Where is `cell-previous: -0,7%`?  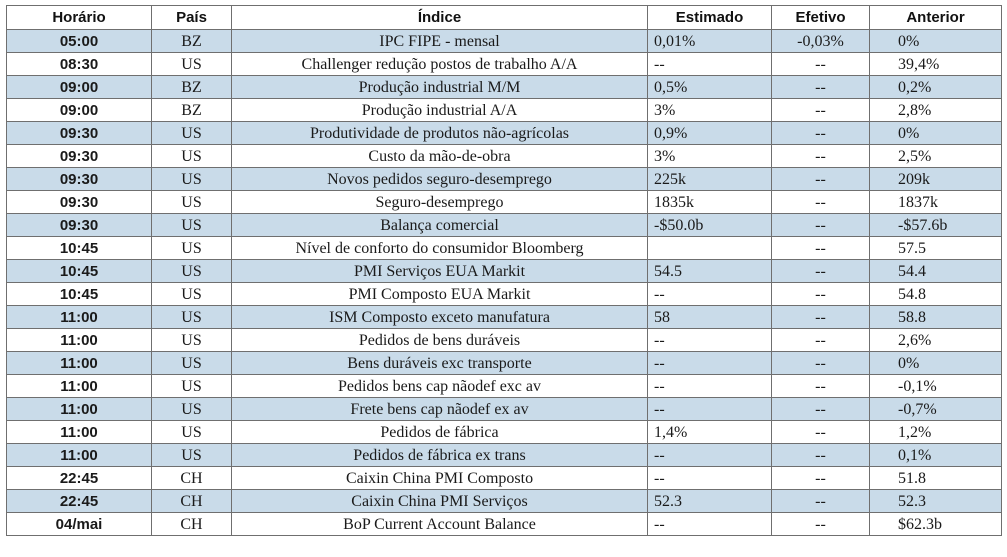
cell-previous: -0,7% is located at coordinates (935, 409).